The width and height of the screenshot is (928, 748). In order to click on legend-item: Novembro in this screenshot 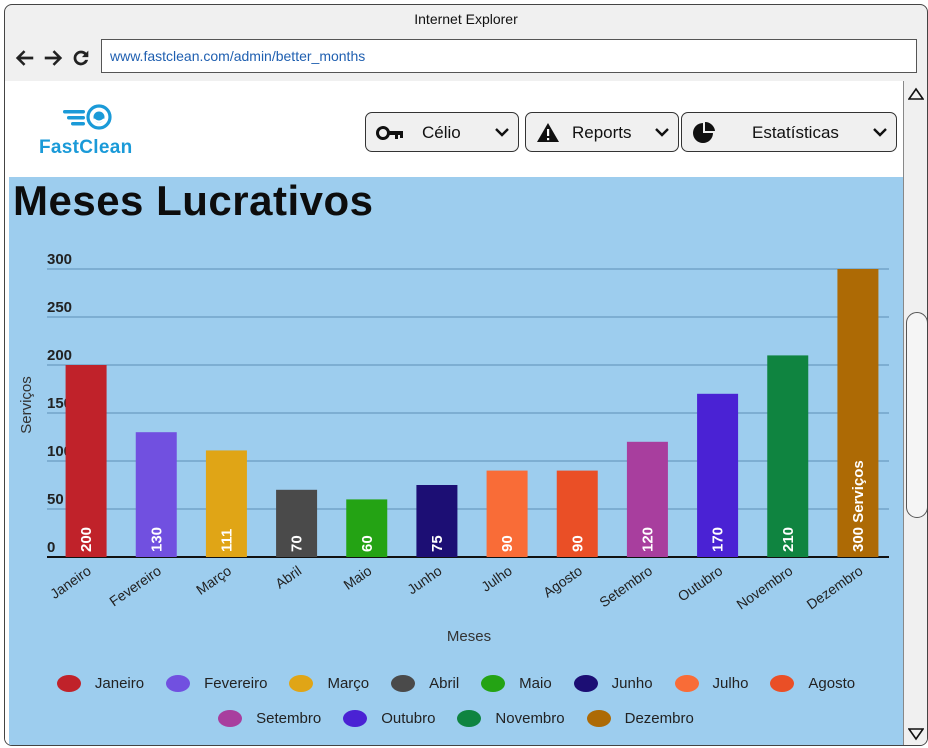, I will do `click(511, 718)`.